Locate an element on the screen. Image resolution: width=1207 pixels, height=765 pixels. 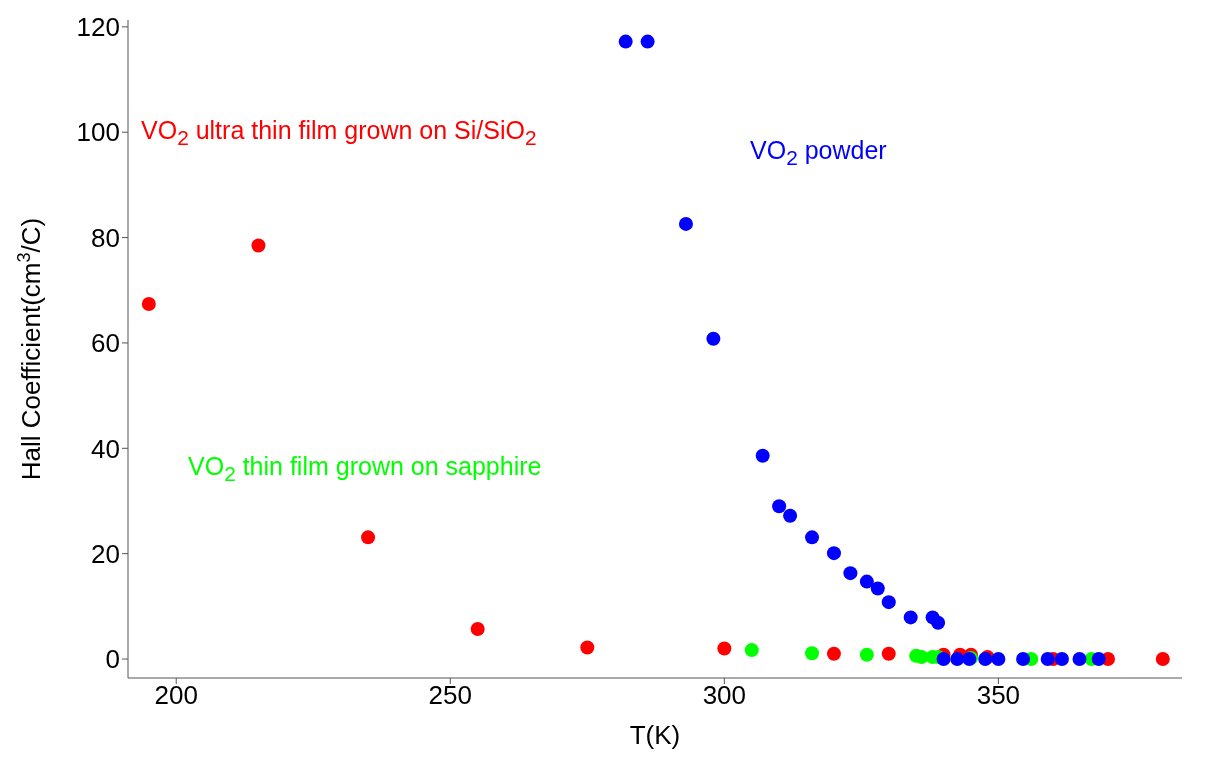
y-tick-label: 60 is located at coordinates (105, 343).